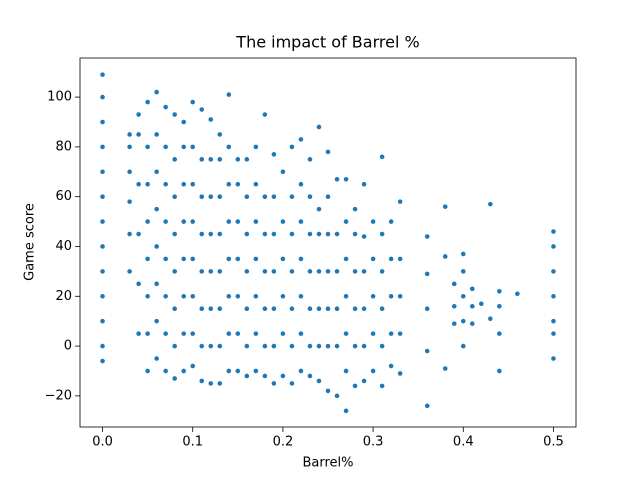 Image resolution: width=640 pixels, height=480 pixels. Describe the element at coordinates (102, 442) in the screenshot. I see `x-tick-label: 0.0` at that location.